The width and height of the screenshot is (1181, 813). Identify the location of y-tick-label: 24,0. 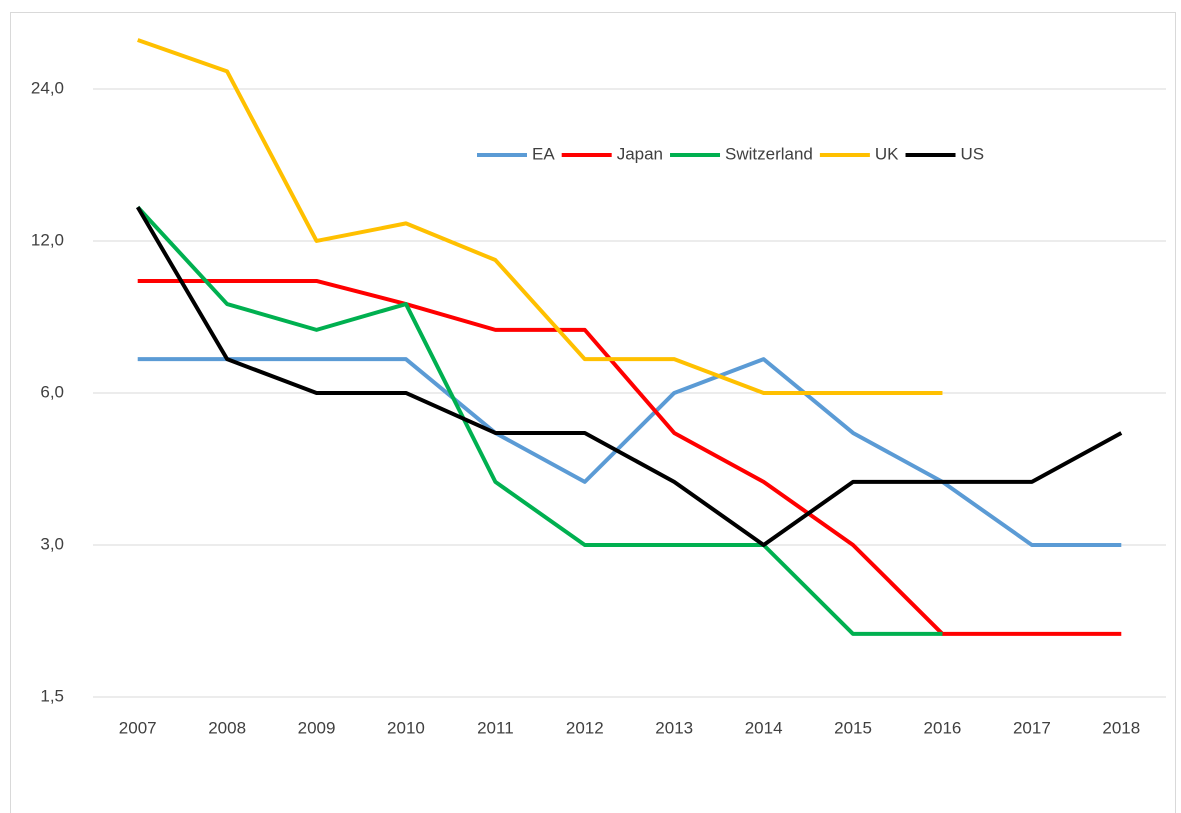
(47, 87).